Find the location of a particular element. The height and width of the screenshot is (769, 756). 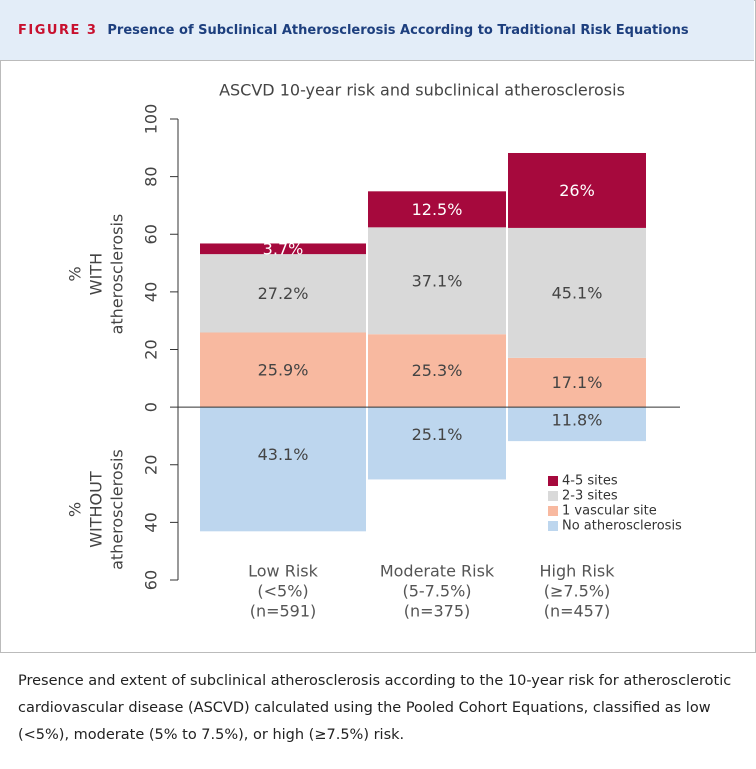

figure-label: FIGURE 3 is located at coordinates (58, 30).